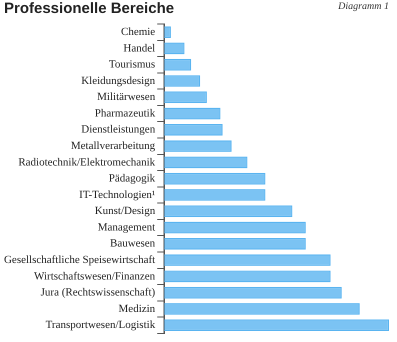  I want to click on y-tick-label: Kleidungsdesign, so click(118, 80).